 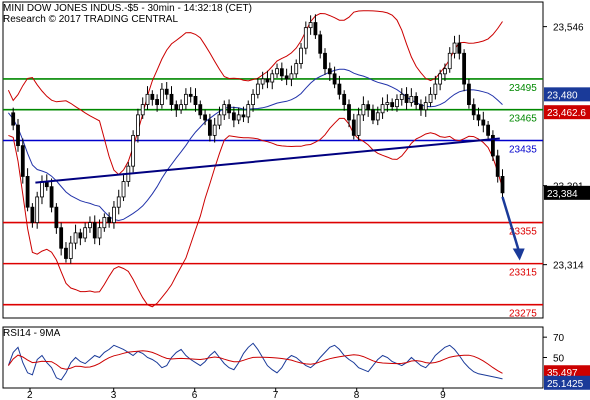 What do you see at coordinates (562, 194) in the screenshot?
I see `current-price-tag: 23,384` at bounding box center [562, 194].